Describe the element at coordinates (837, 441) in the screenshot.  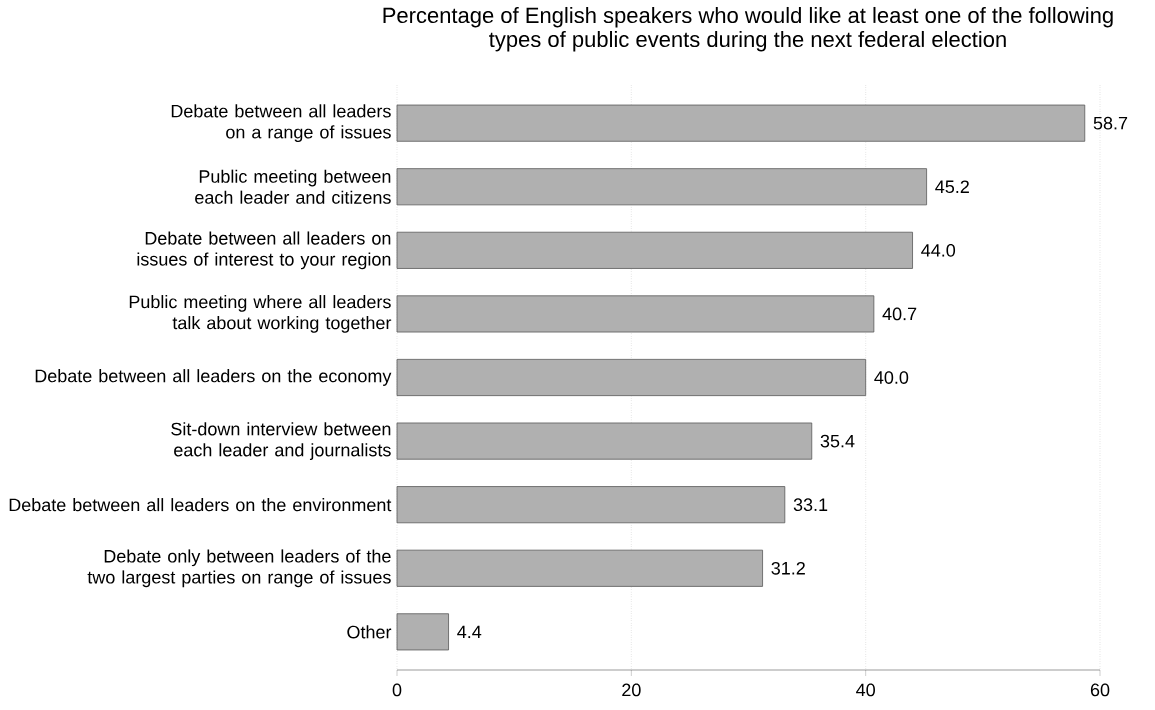
I see `data-label: 35.4` at that location.